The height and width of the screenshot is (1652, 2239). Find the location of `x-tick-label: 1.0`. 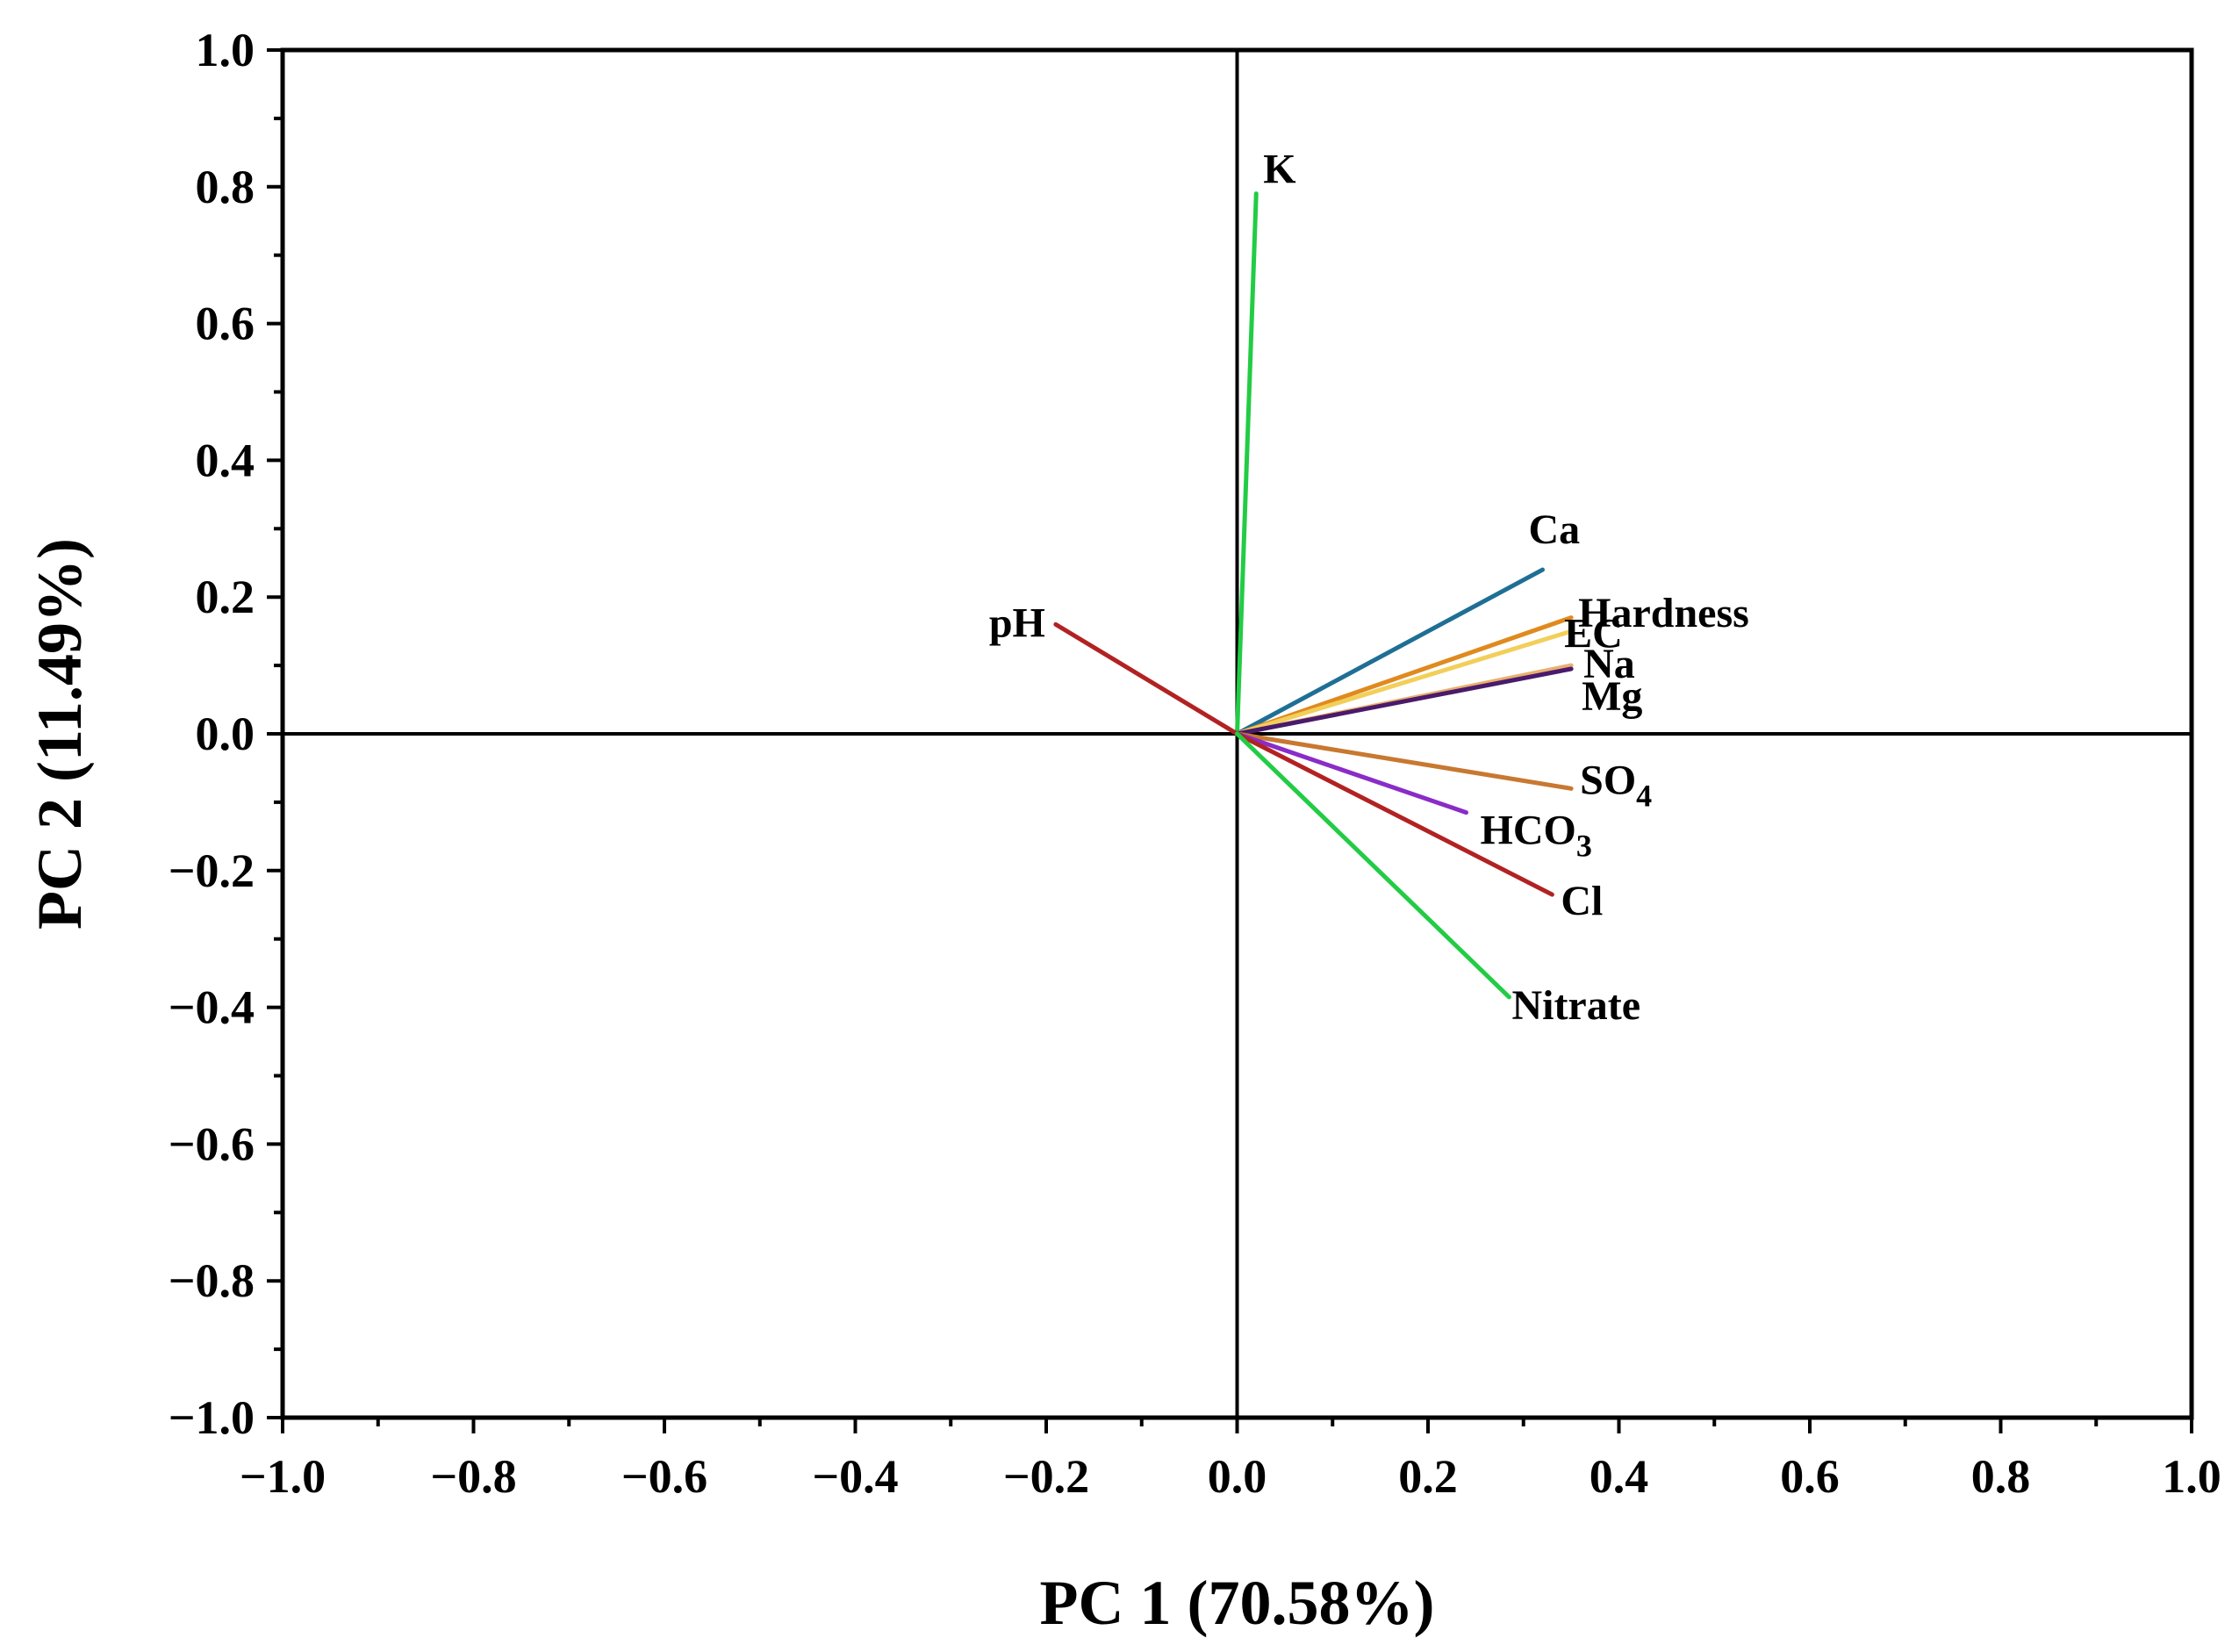

x-tick-label: 1.0 is located at coordinates (2191, 1477).